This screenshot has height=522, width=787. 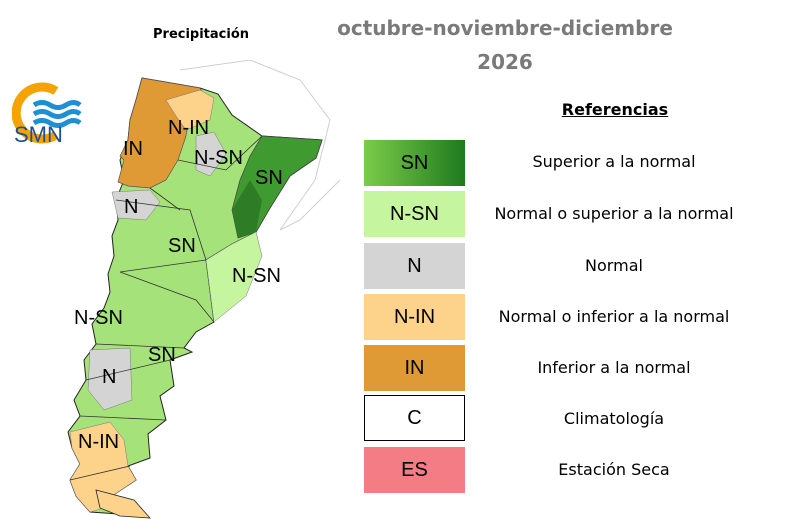 What do you see at coordinates (614, 367) in the screenshot?
I see `legend-desc-in: Inferior a la normal` at bounding box center [614, 367].